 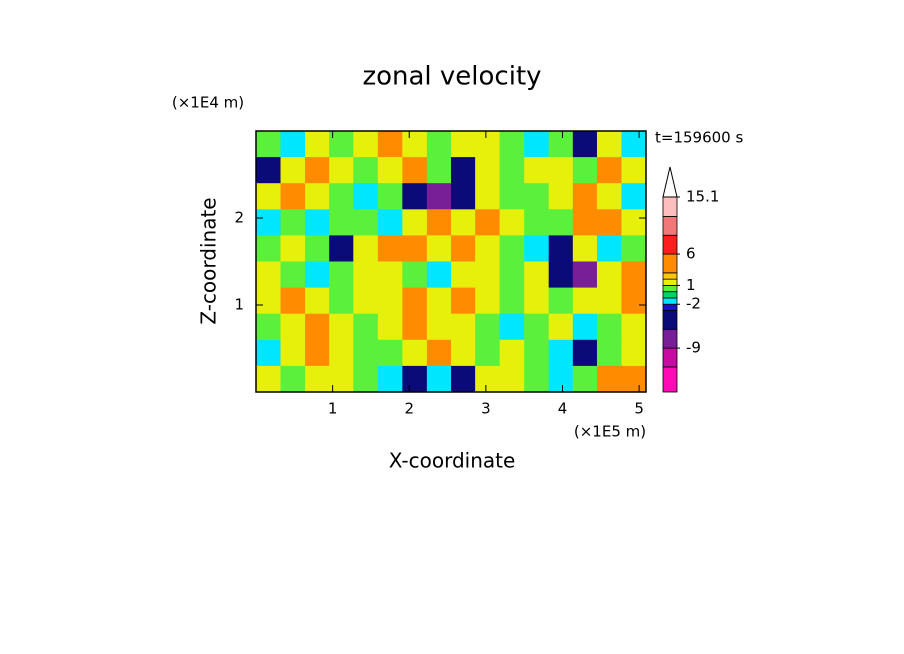 What do you see at coordinates (693, 304) in the screenshot?
I see `colorbar-tick-label: -2` at bounding box center [693, 304].